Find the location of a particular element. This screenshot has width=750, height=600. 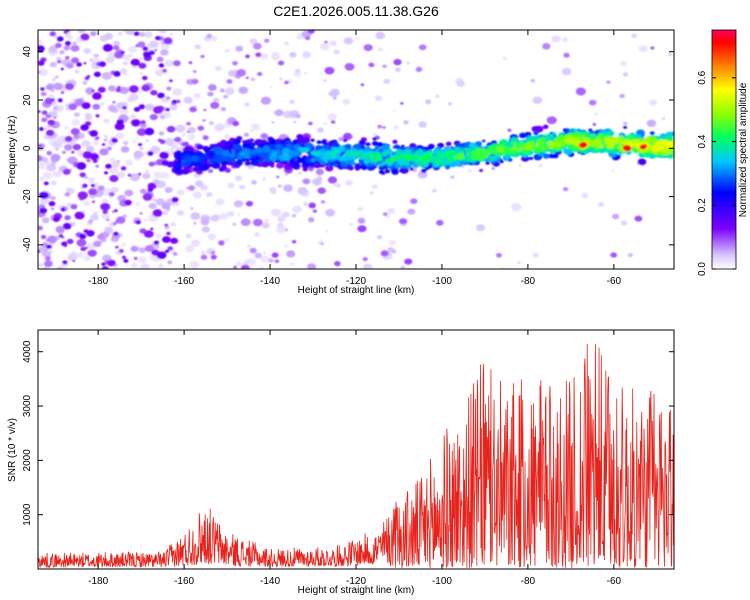

snr-y-axis-label: SNR (10 * v/v) is located at coordinates (12, 450).